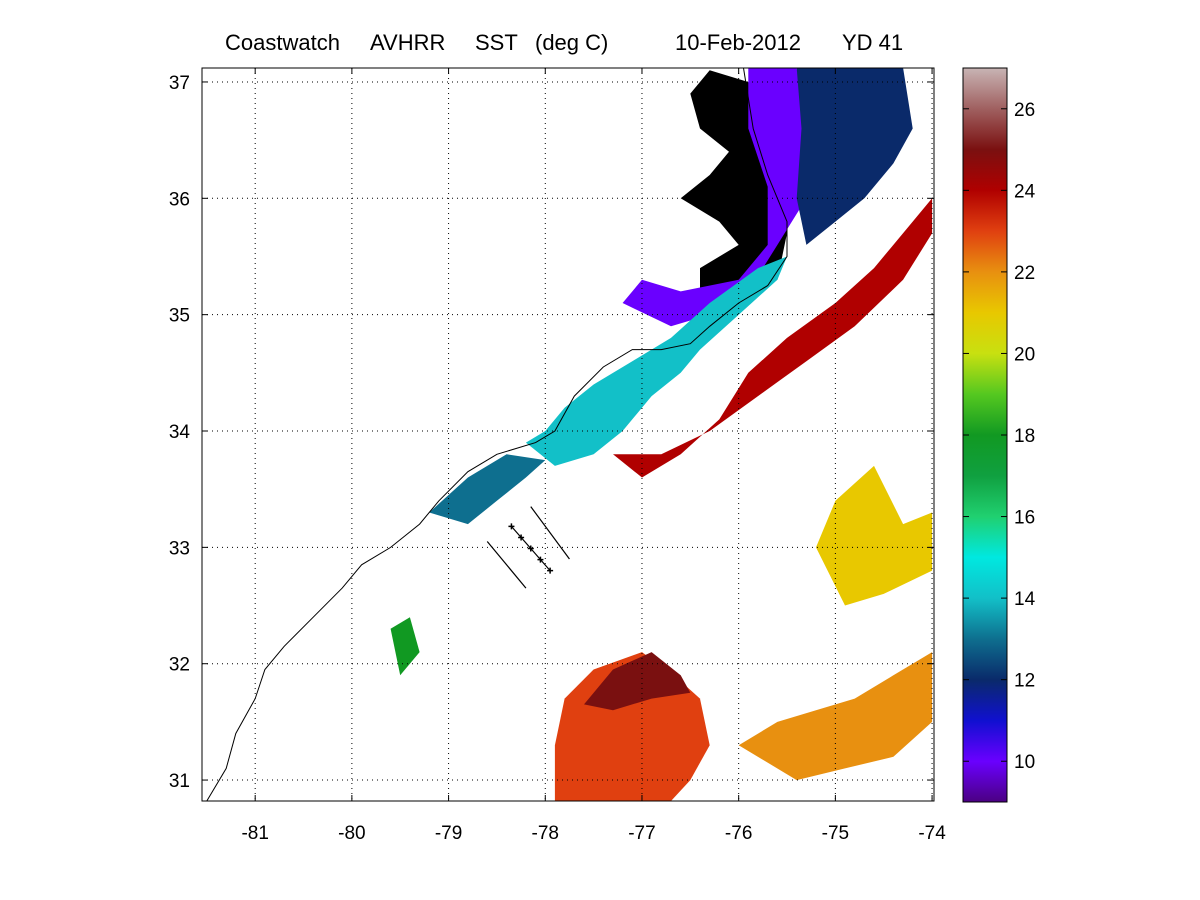 The image size is (1200, 900). What do you see at coordinates (1024, 354) in the screenshot?
I see `colorbar-tick-label: 20` at bounding box center [1024, 354].